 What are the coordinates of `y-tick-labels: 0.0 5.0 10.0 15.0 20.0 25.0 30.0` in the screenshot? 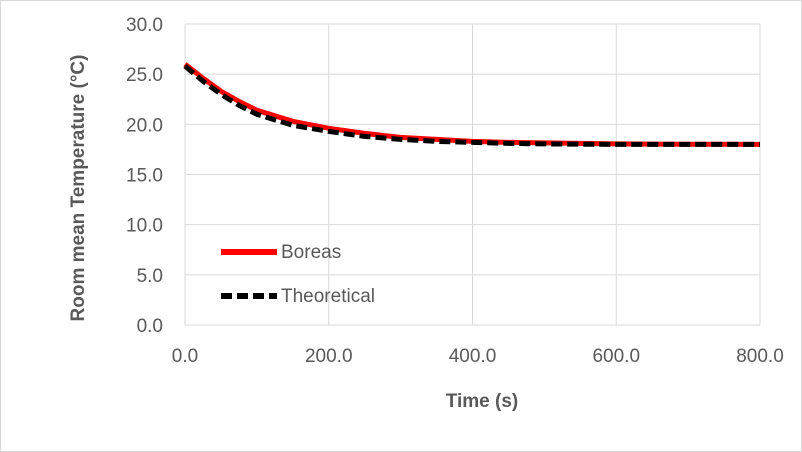 It's located at (144, 176).